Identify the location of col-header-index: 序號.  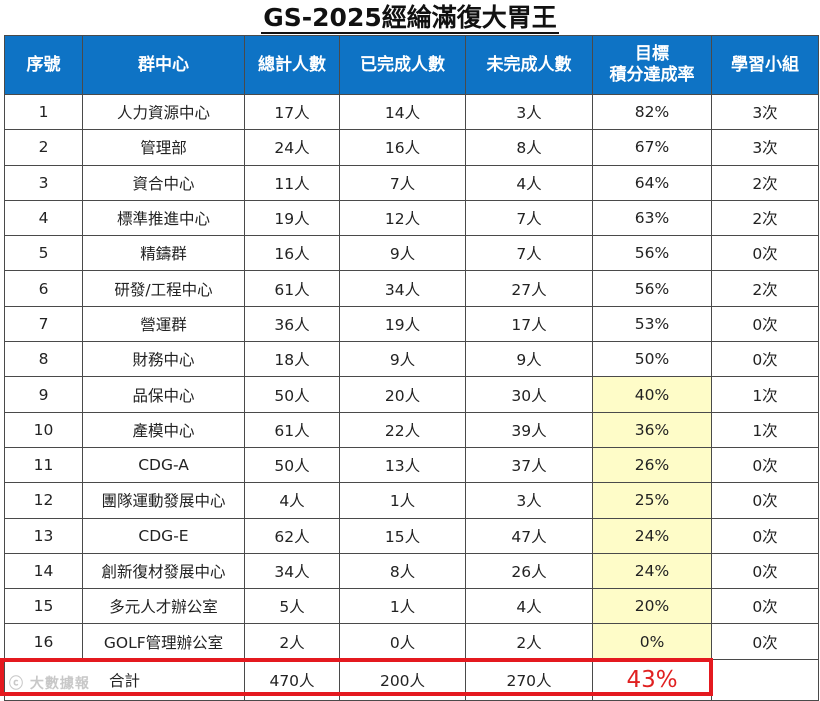
(43, 65).